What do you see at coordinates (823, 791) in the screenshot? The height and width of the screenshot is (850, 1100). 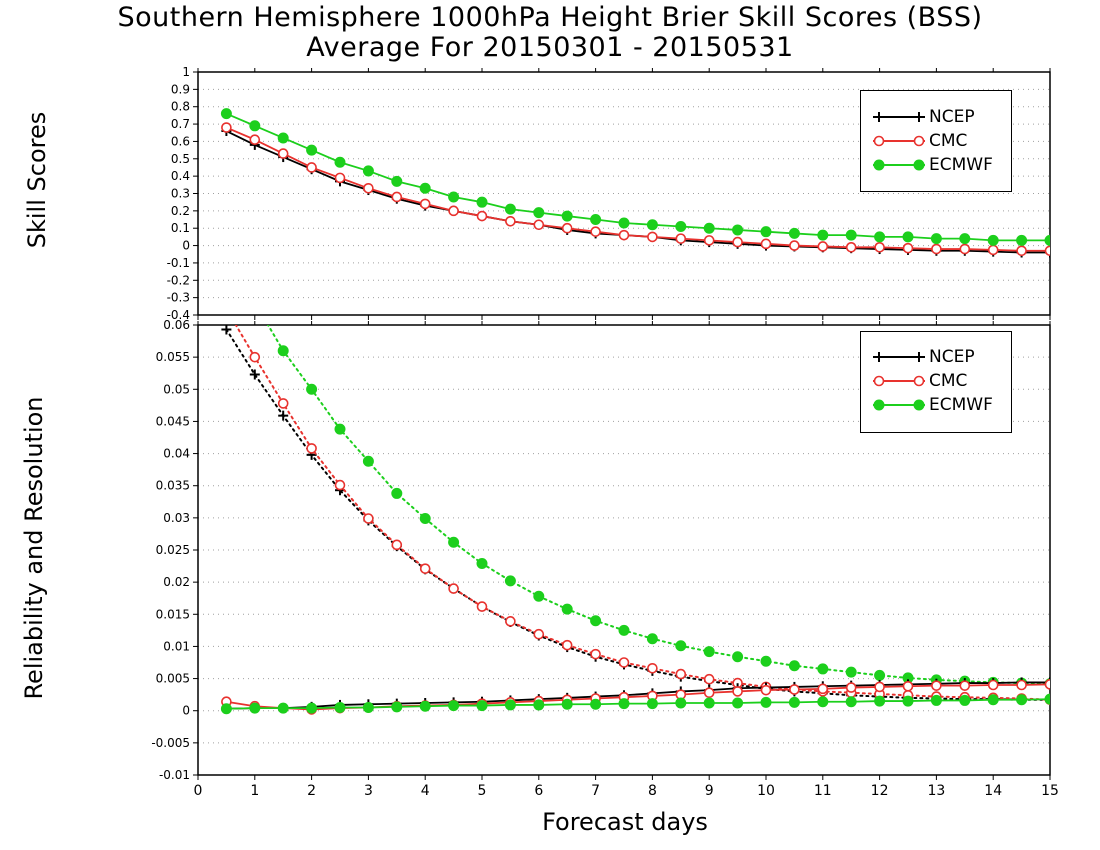 I see `x-tick-label: 11` at bounding box center [823, 791].